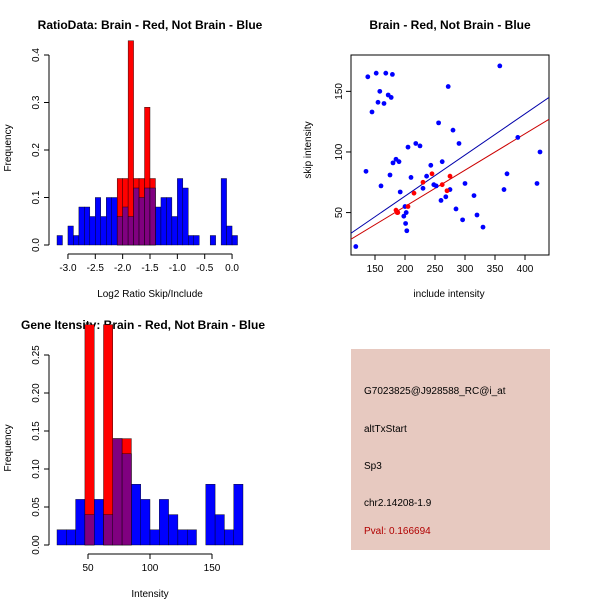 Image resolution: width=600 pixels, height=600 pixels. I want to click on ratio-y-axis-label: Frequency, so click(8, 147).